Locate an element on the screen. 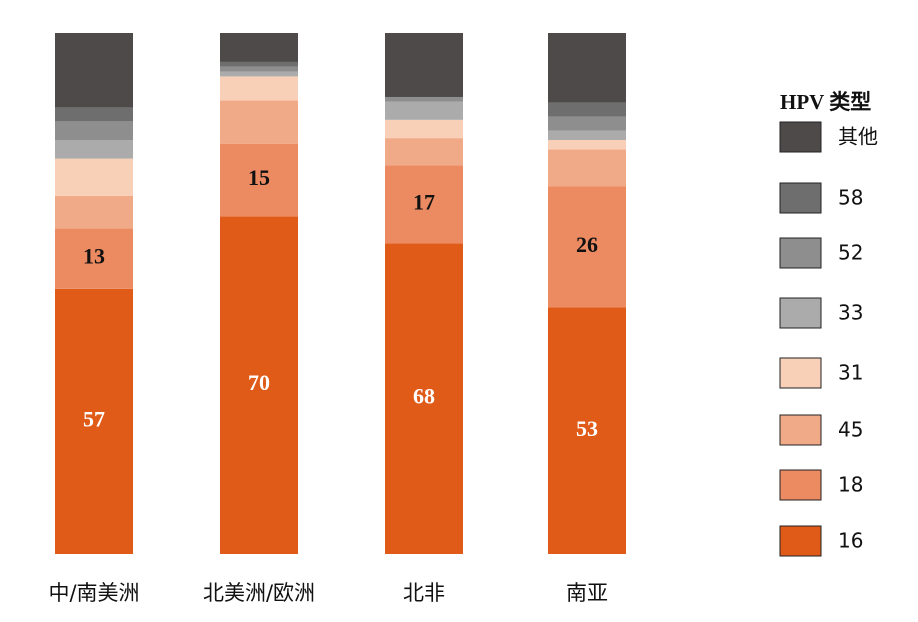 This screenshot has height=622, width=918. legend-label: 33 is located at coordinates (850, 313).